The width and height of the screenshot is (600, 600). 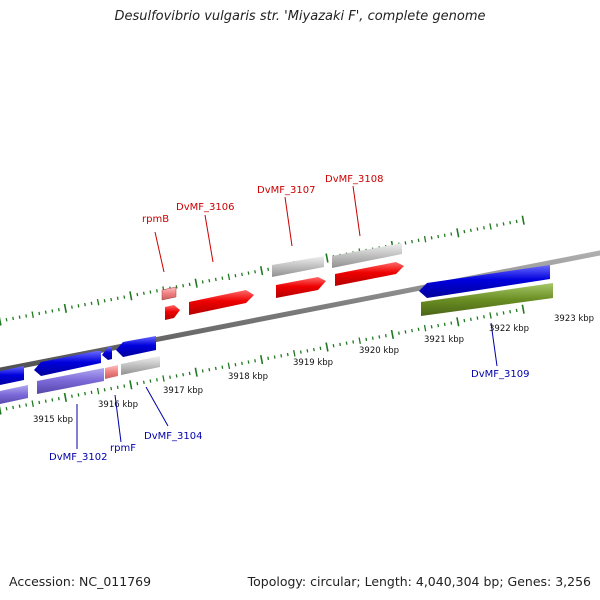 What do you see at coordinates (155, 219) in the screenshot?
I see `gene-label-rpmB: rpmB` at bounding box center [155, 219].